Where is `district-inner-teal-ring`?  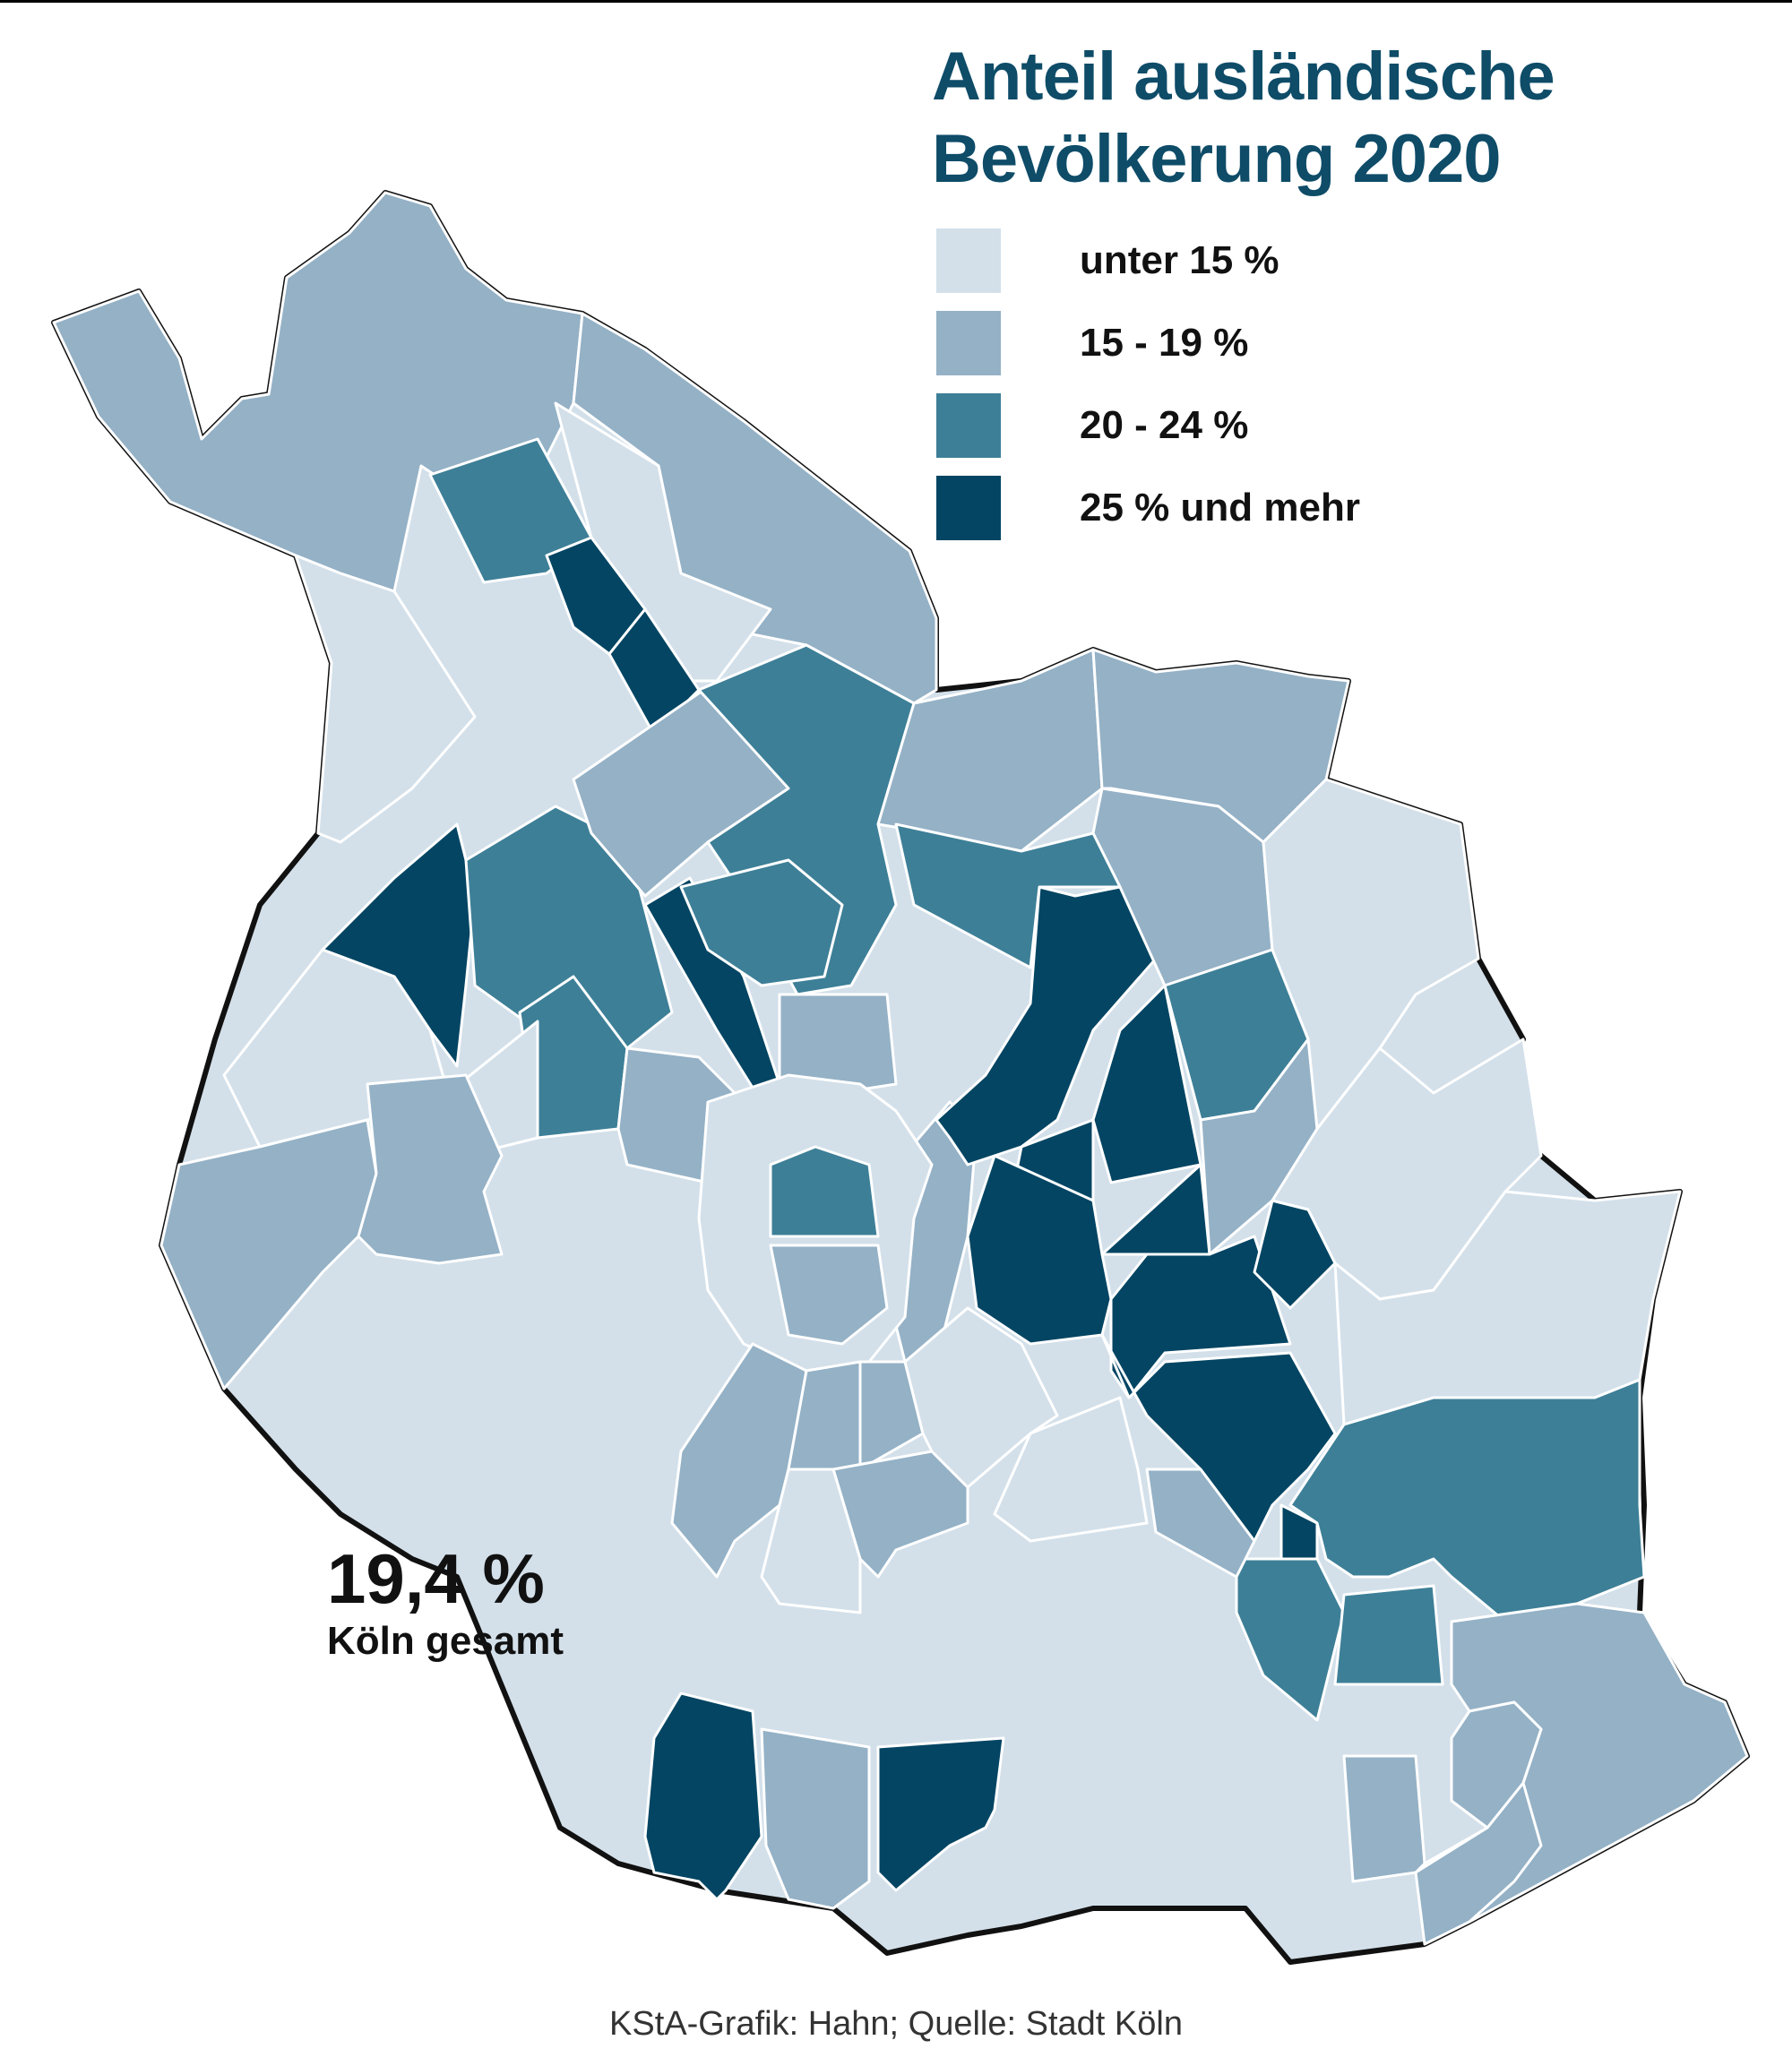
district-inner-teal-ring is located at coordinates (824, 1191).